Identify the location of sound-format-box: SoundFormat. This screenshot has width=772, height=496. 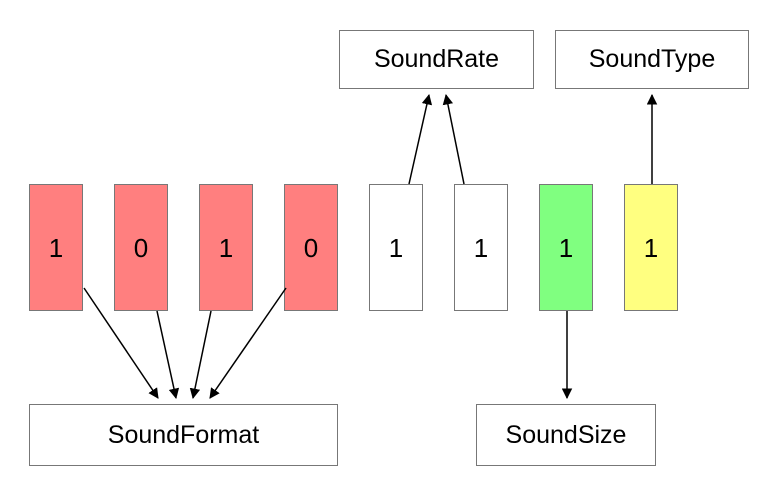
(183, 435).